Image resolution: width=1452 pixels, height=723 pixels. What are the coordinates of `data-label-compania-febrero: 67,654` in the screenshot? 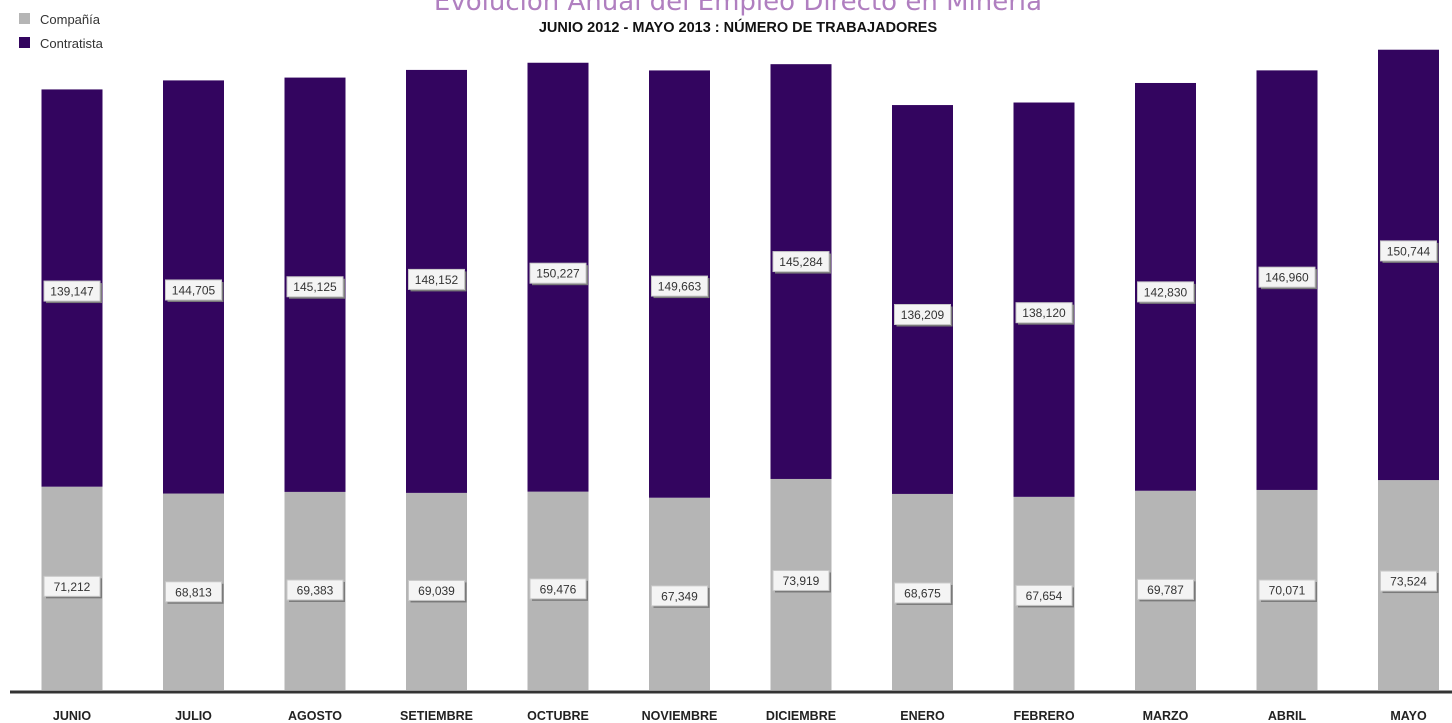 It's located at (1044, 596).